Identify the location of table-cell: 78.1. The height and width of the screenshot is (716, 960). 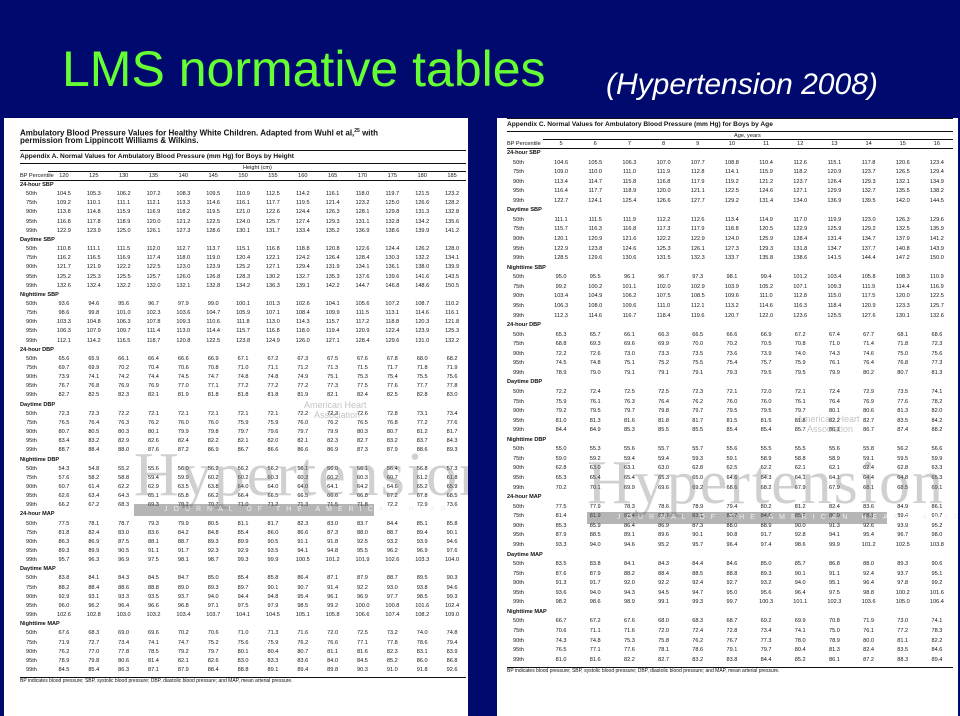
(94, 523).